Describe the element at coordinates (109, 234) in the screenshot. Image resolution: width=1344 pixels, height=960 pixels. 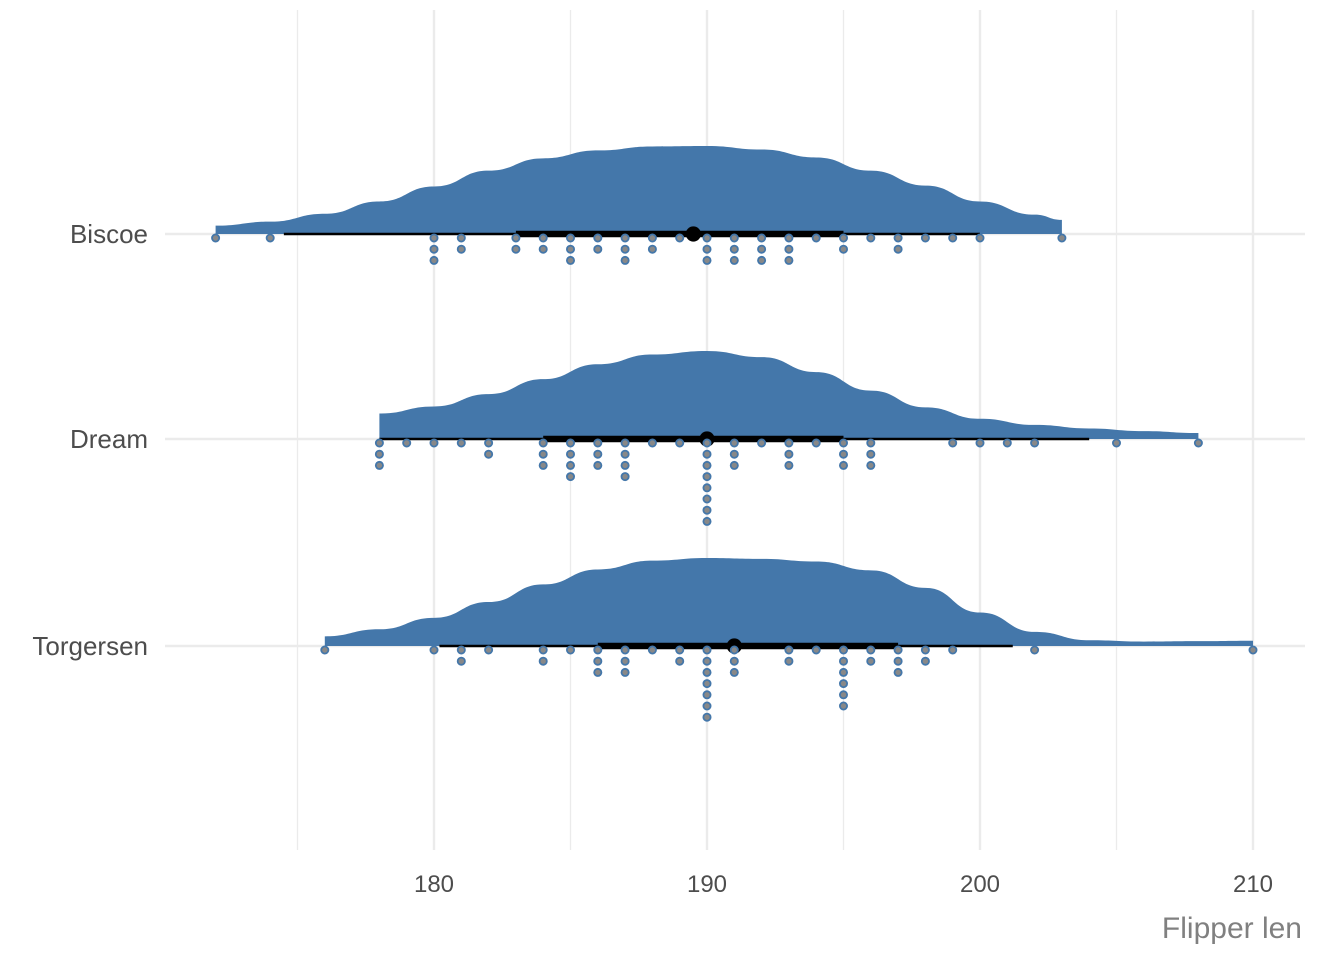
I see `category-label-biscoe: Biscoe` at that location.